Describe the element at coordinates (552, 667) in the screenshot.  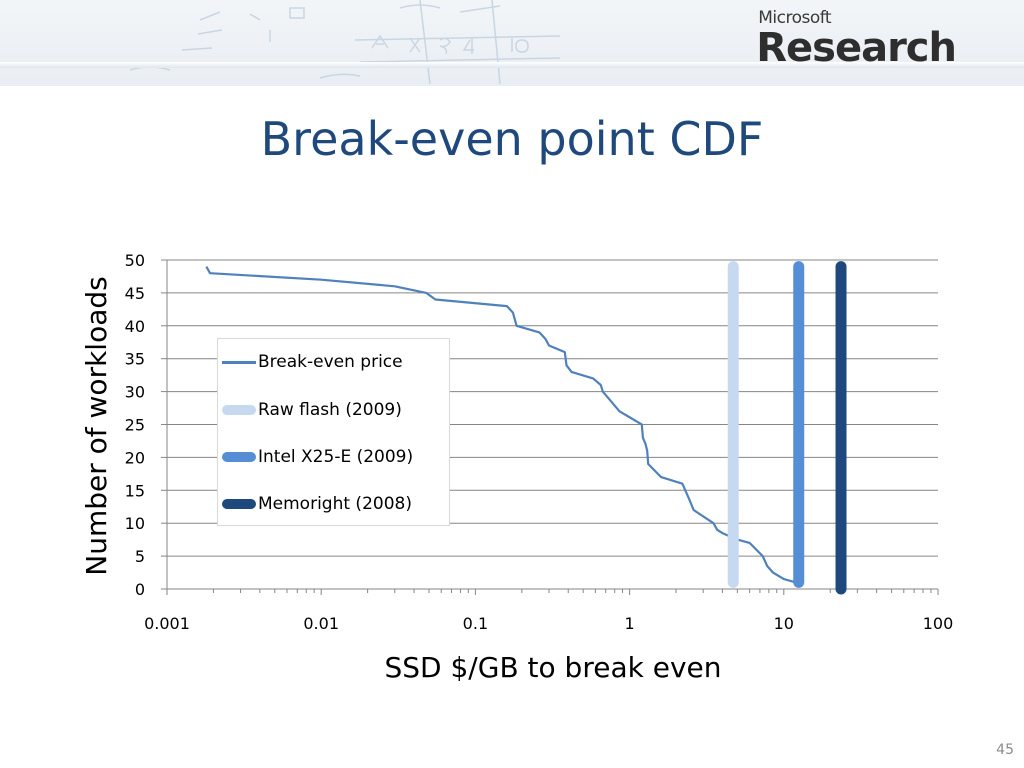
I see `x-axis-title: SSD $/GB to break even` at that location.